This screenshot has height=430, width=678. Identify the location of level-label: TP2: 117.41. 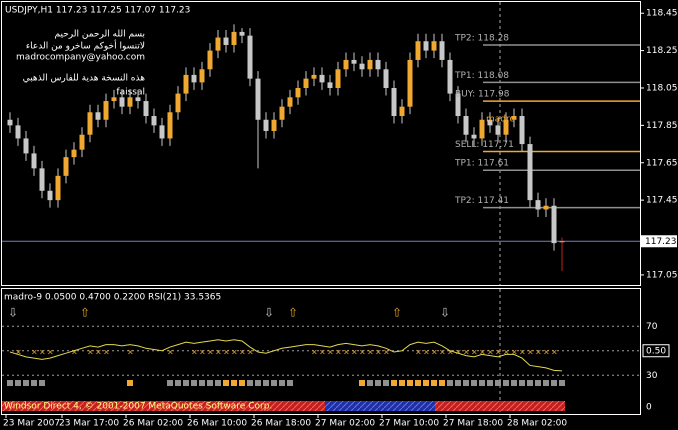
(481, 201).